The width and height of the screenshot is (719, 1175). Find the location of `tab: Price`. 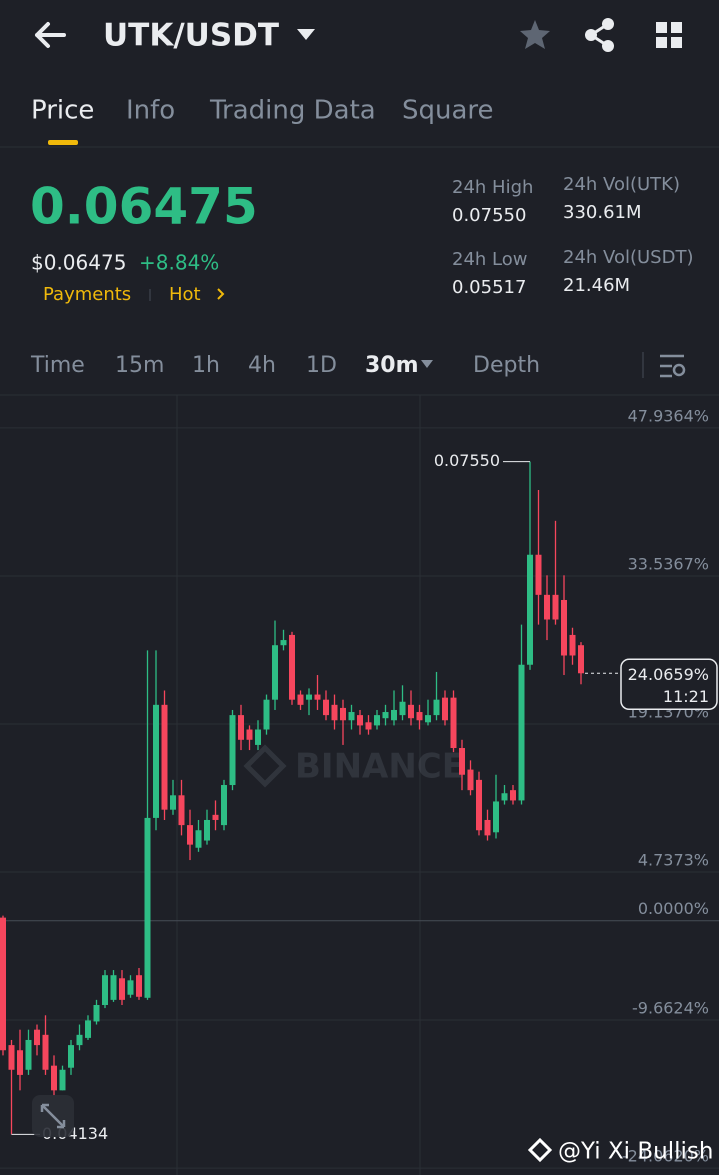

tab: Price is located at coordinates (62, 111).